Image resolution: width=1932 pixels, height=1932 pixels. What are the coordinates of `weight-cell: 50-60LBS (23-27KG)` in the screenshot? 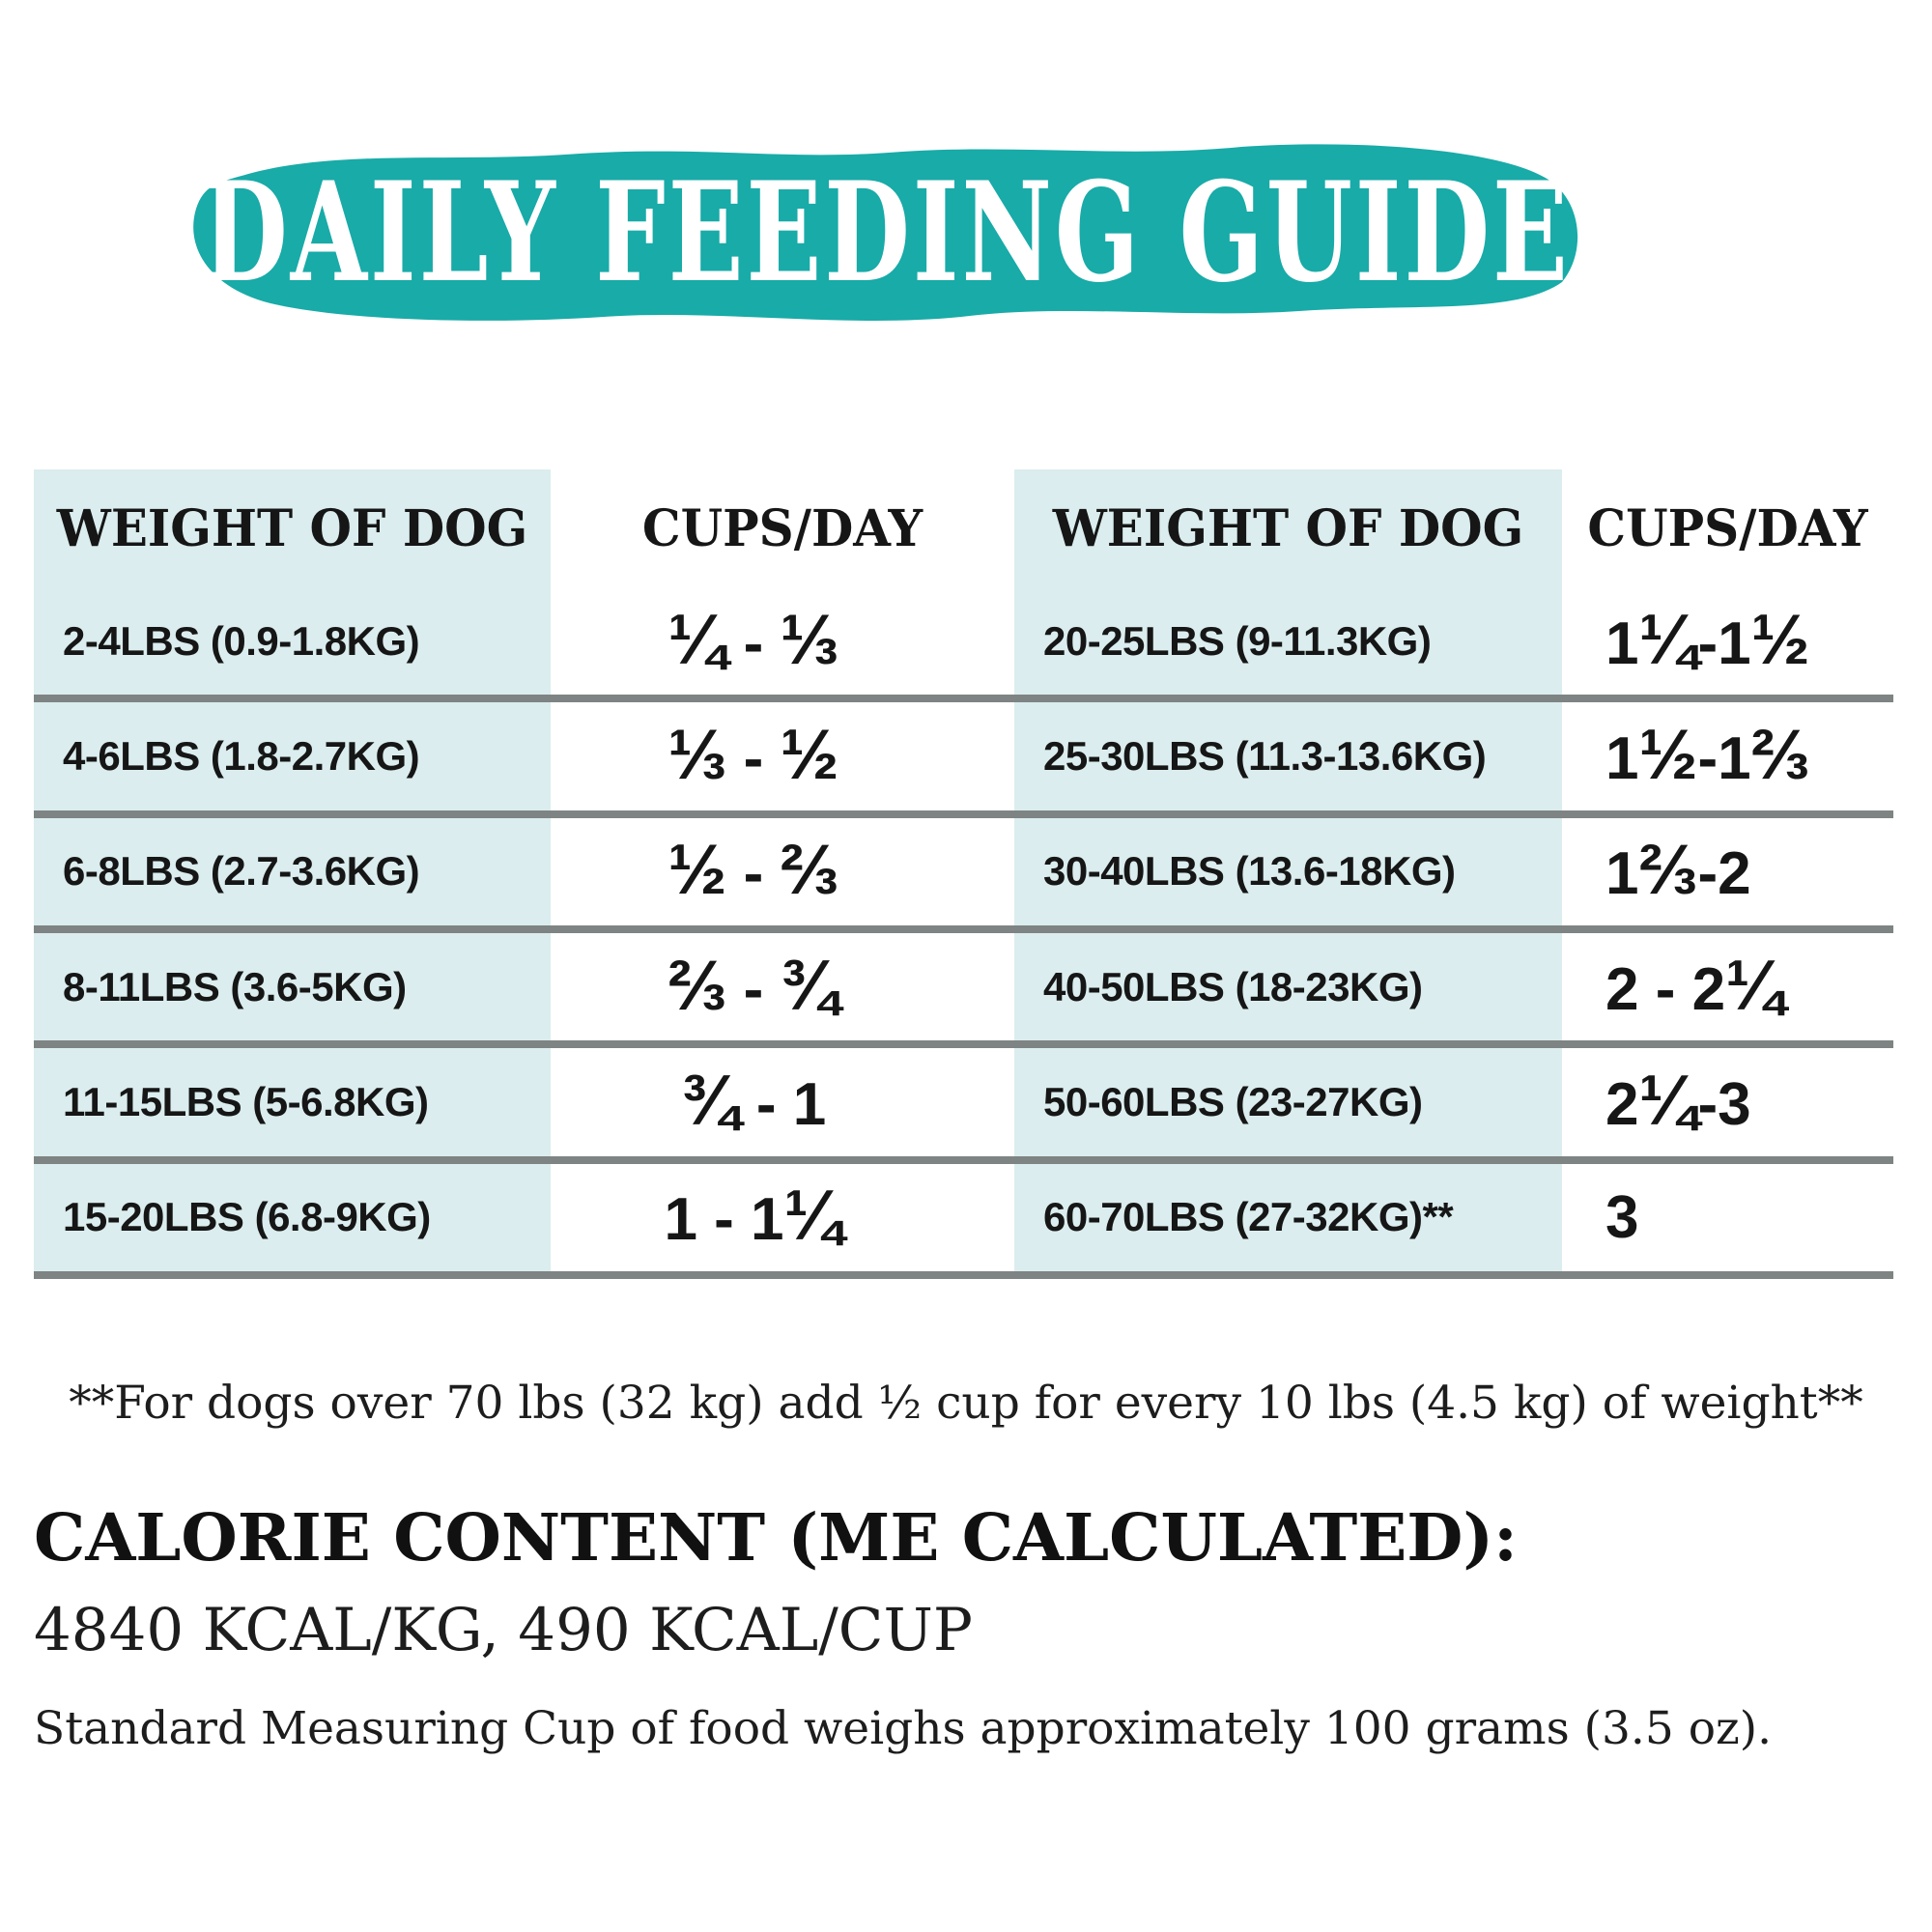 It's located at (1233, 1101).